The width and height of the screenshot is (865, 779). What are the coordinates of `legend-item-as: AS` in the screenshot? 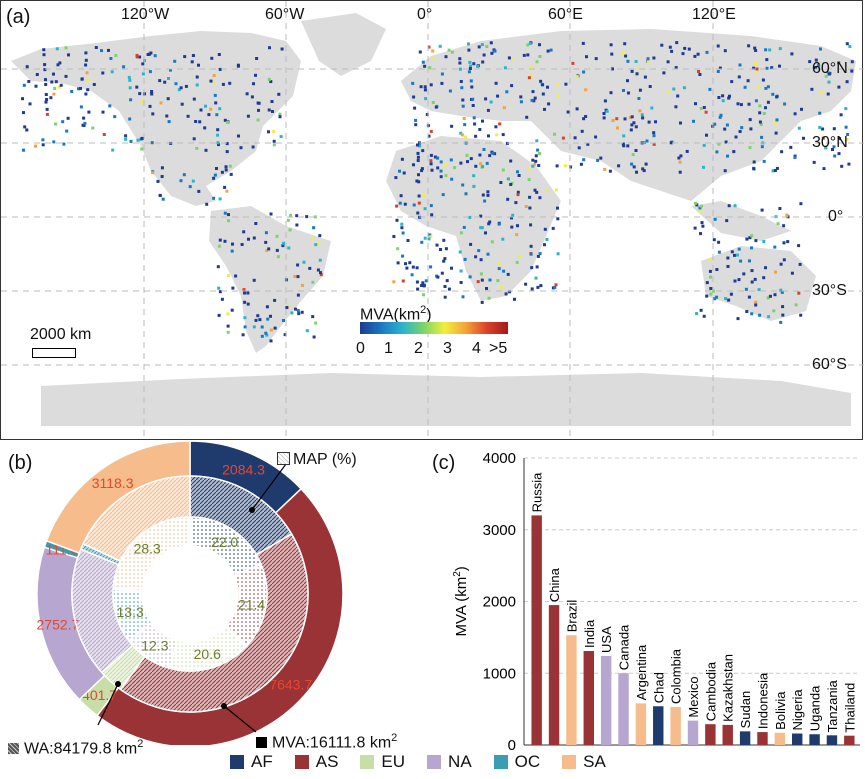 It's located at (316, 762).